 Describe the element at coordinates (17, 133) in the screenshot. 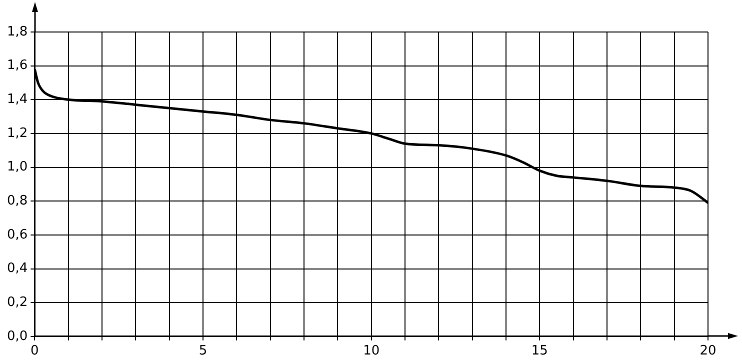

I see `y-tick-label: 1,2` at that location.